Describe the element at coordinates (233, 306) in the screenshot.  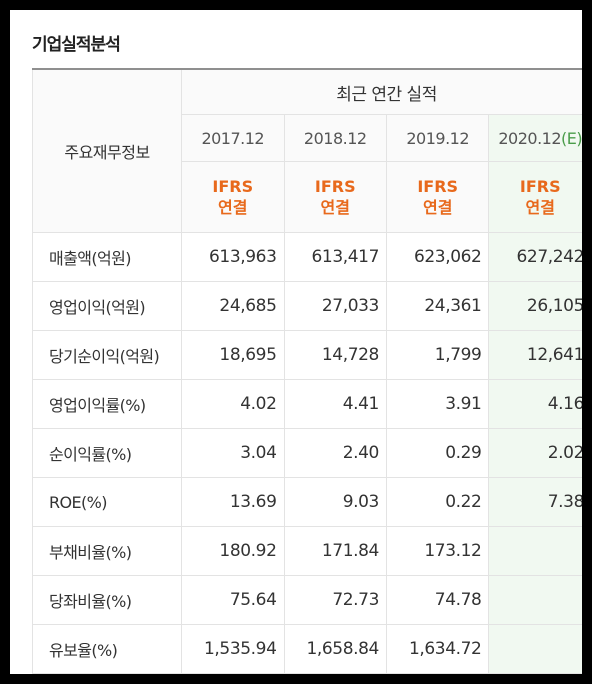
I see `value-cell: 24,685` at that location.